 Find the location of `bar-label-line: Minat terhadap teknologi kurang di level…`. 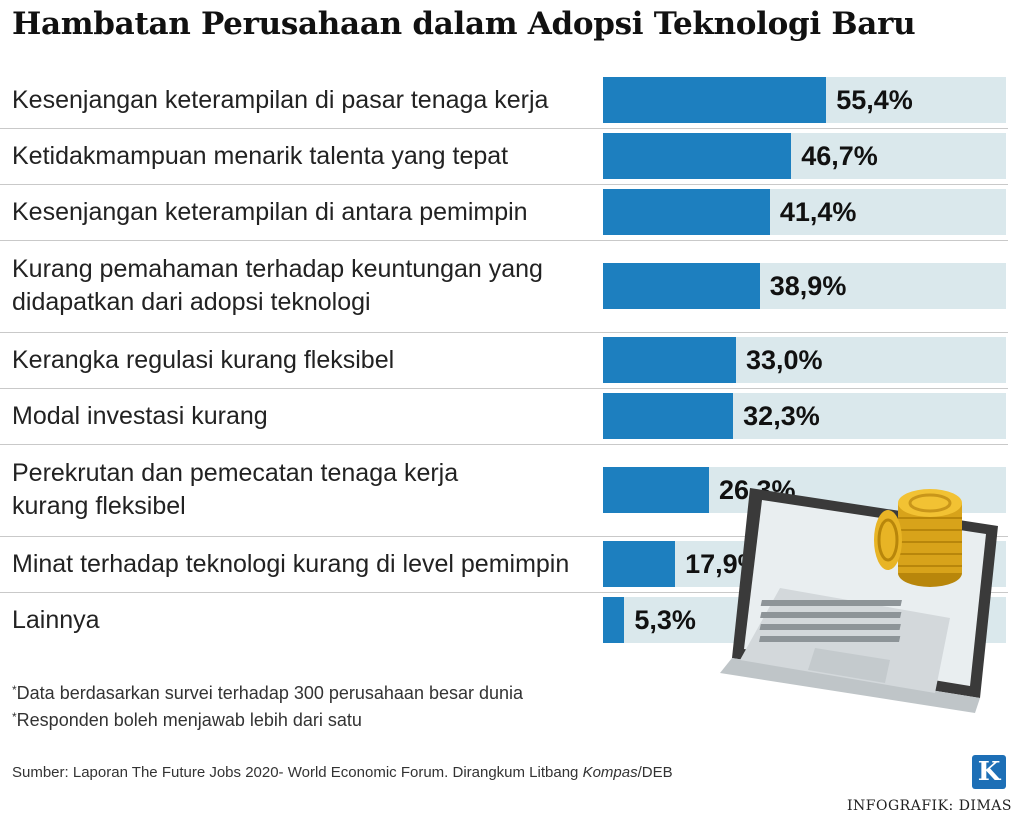

bar-label-line: Minat terhadap teknologi kurang di level… is located at coordinates (291, 563).